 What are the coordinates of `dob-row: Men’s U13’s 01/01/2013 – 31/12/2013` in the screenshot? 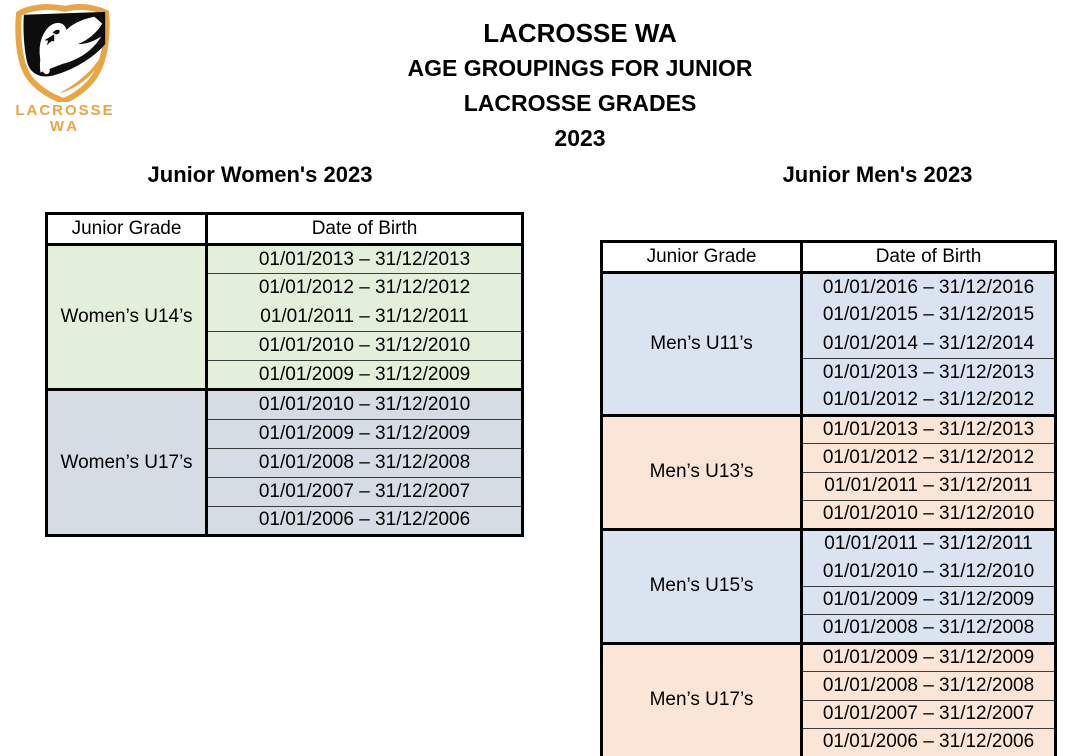 It's located at (828, 471).